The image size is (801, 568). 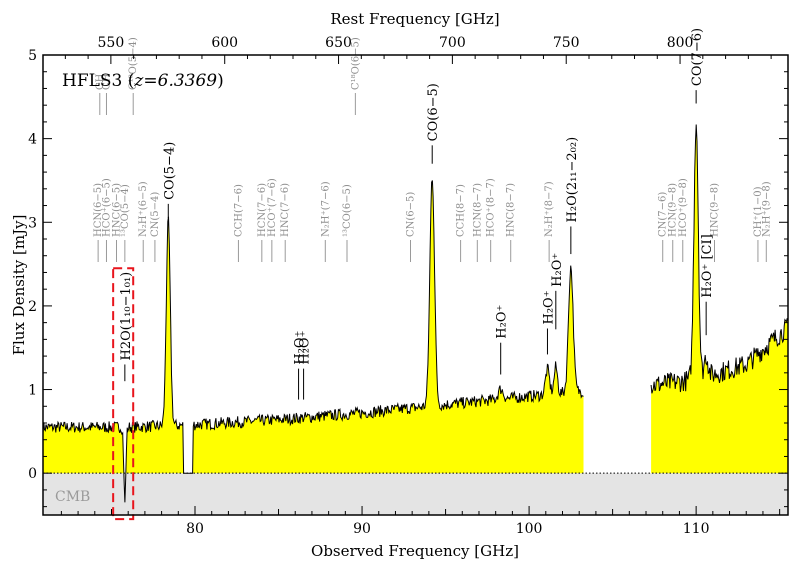 What do you see at coordinates (98, 210) in the screenshot?
I see `grey-line-label: HCN(6−5)` at bounding box center [98, 210].